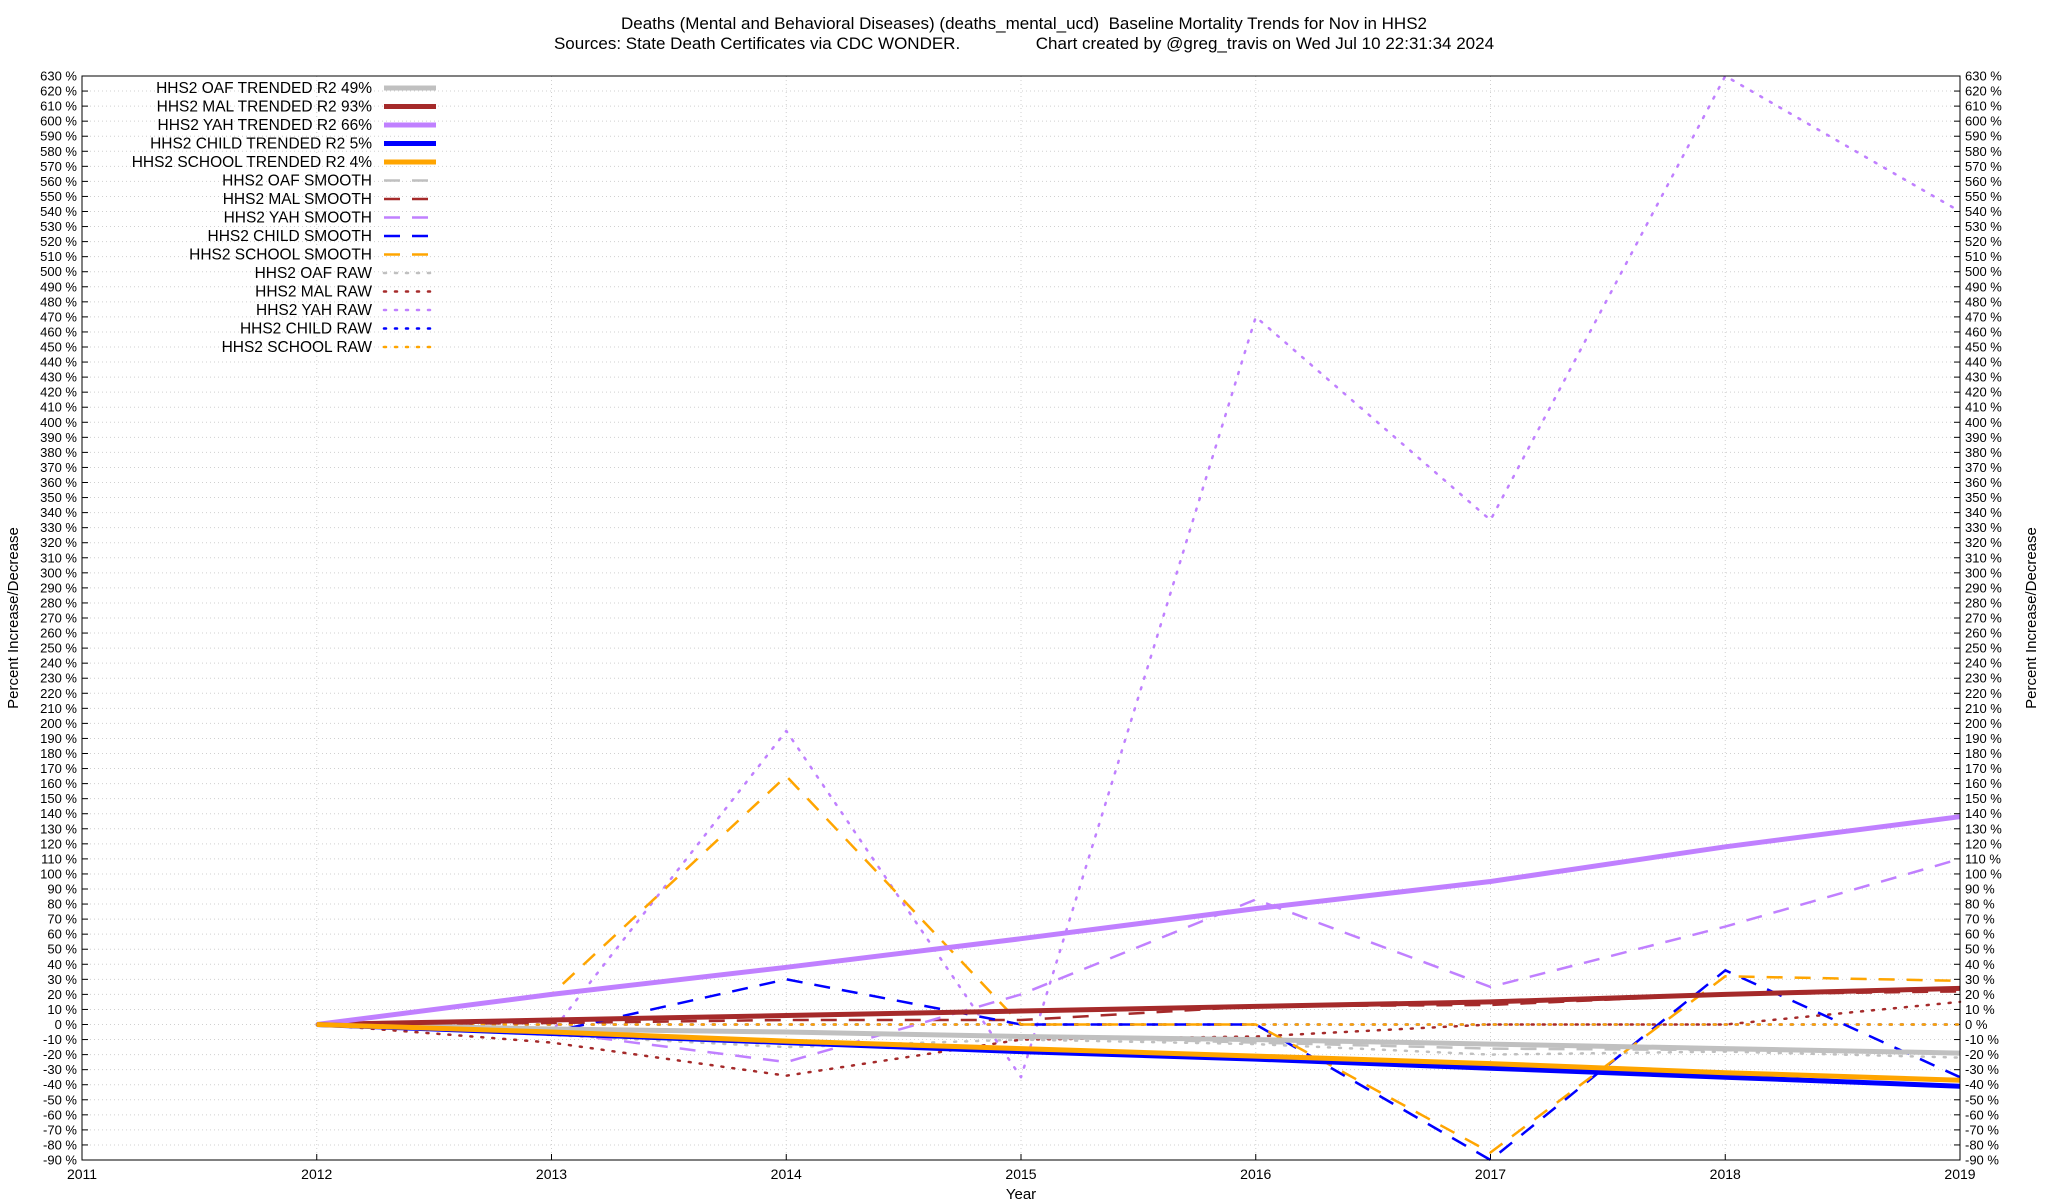 Image resolution: width=2048 pixels, height=1200 pixels. I want to click on series-line-hhs2-child-smooth, so click(1138, 1065).